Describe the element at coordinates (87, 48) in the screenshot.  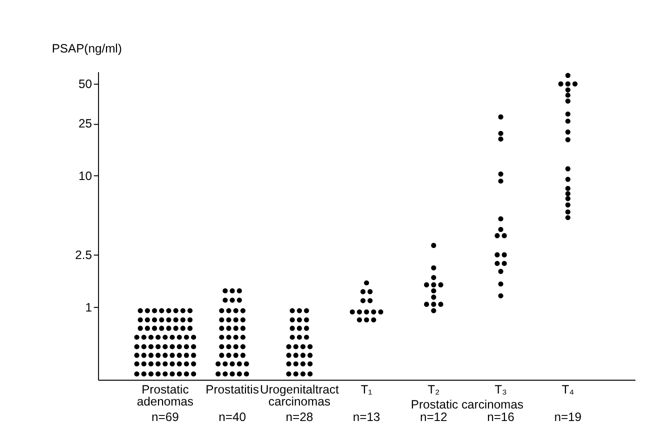
I see `y-axis-title: PSAP(ng/ml)` at that location.